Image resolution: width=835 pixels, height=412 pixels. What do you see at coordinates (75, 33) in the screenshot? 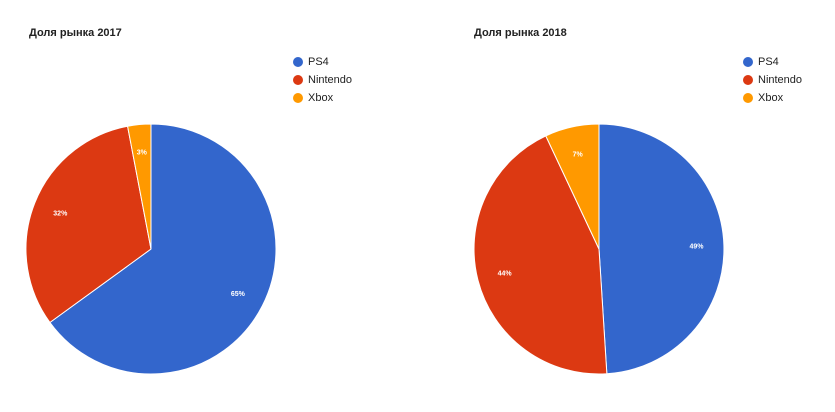
I see `chart-title: Доля рынка 2017` at bounding box center [75, 33].